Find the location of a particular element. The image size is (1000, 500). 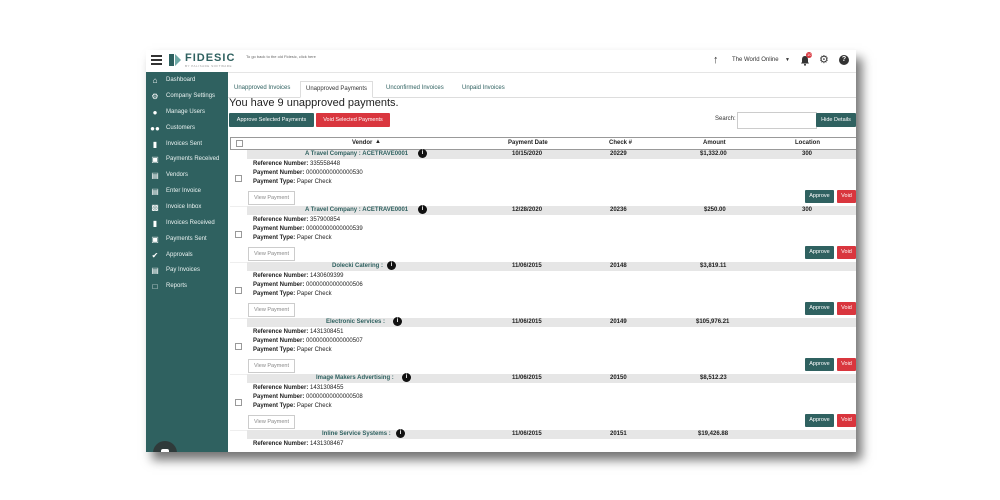

tab-unpaid-invoices: Unpaid Invoices is located at coordinates (483, 88).